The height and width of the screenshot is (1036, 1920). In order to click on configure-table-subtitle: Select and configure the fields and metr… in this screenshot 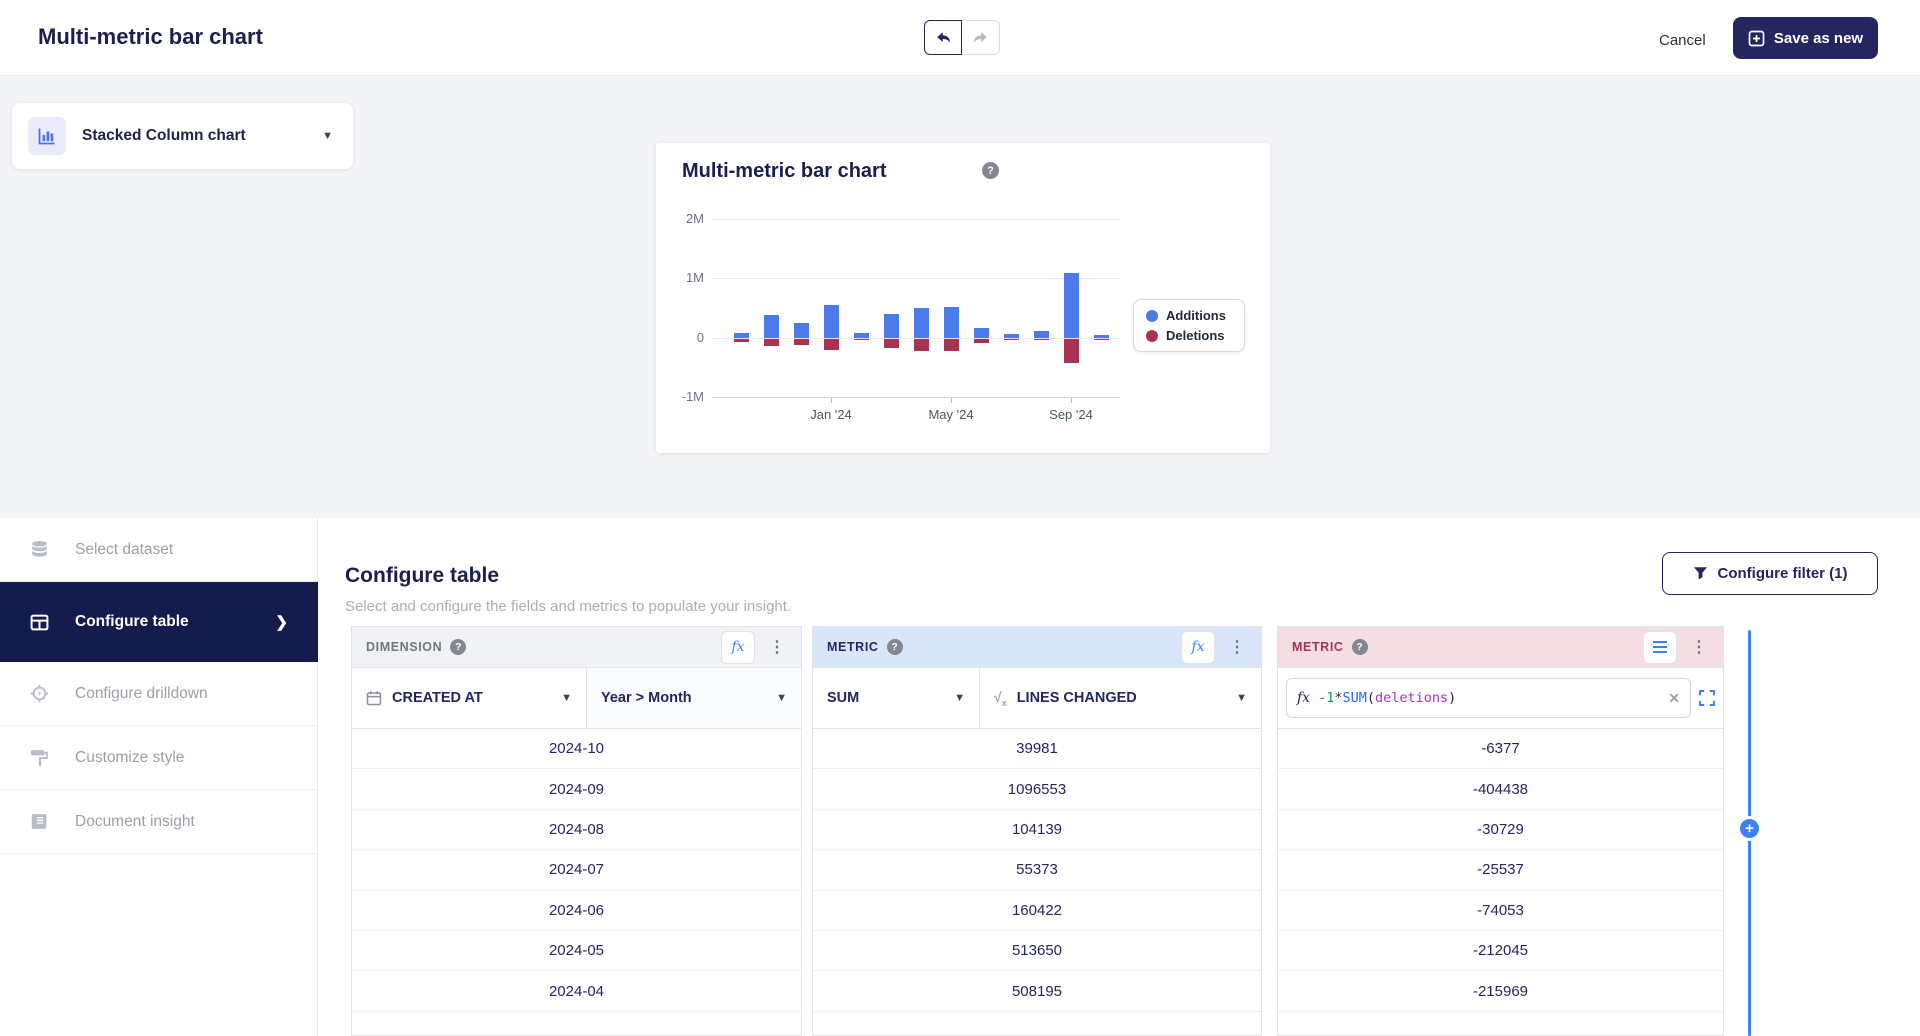, I will do `click(568, 606)`.